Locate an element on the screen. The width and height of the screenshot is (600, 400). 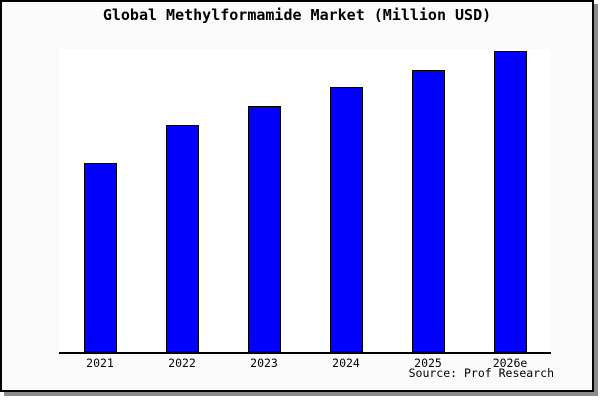
x-axis-tick-labels: 2021 2022 2023 2024 2025 2026e is located at coordinates (305, 363).